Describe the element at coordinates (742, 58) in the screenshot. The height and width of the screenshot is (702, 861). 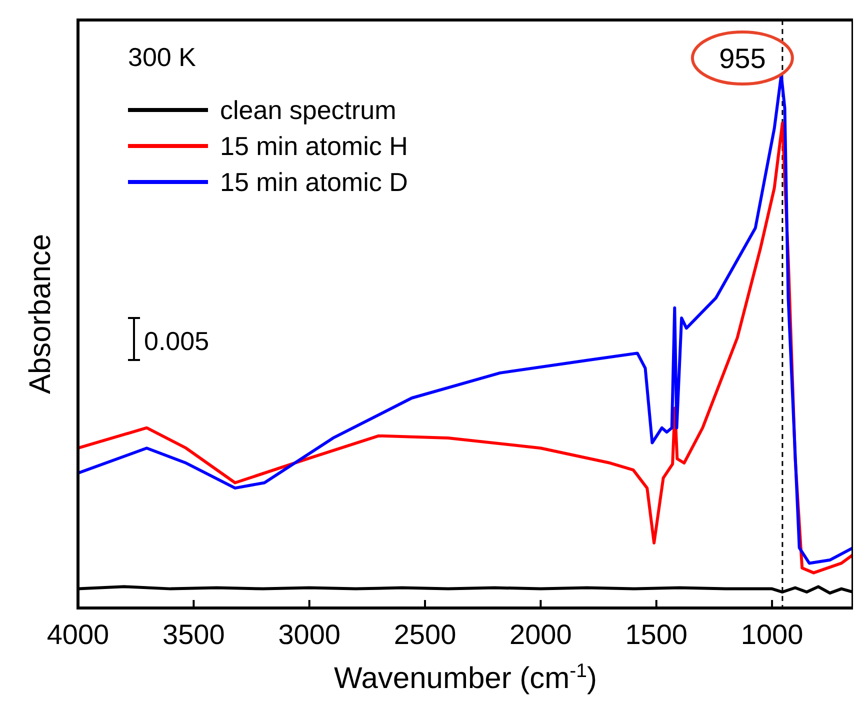
I see `ref-line-label: 955` at that location.